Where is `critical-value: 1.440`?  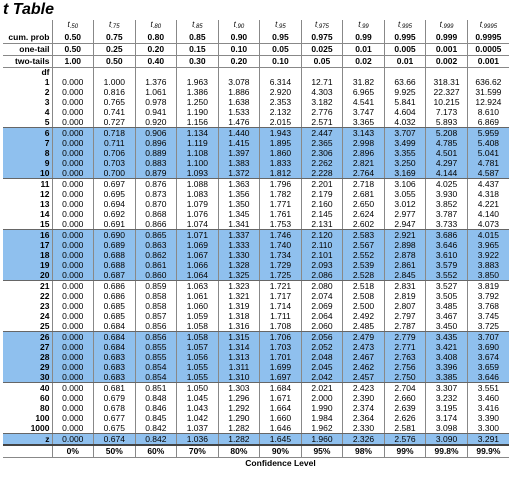 critical-value: 1.440 is located at coordinates (238, 132).